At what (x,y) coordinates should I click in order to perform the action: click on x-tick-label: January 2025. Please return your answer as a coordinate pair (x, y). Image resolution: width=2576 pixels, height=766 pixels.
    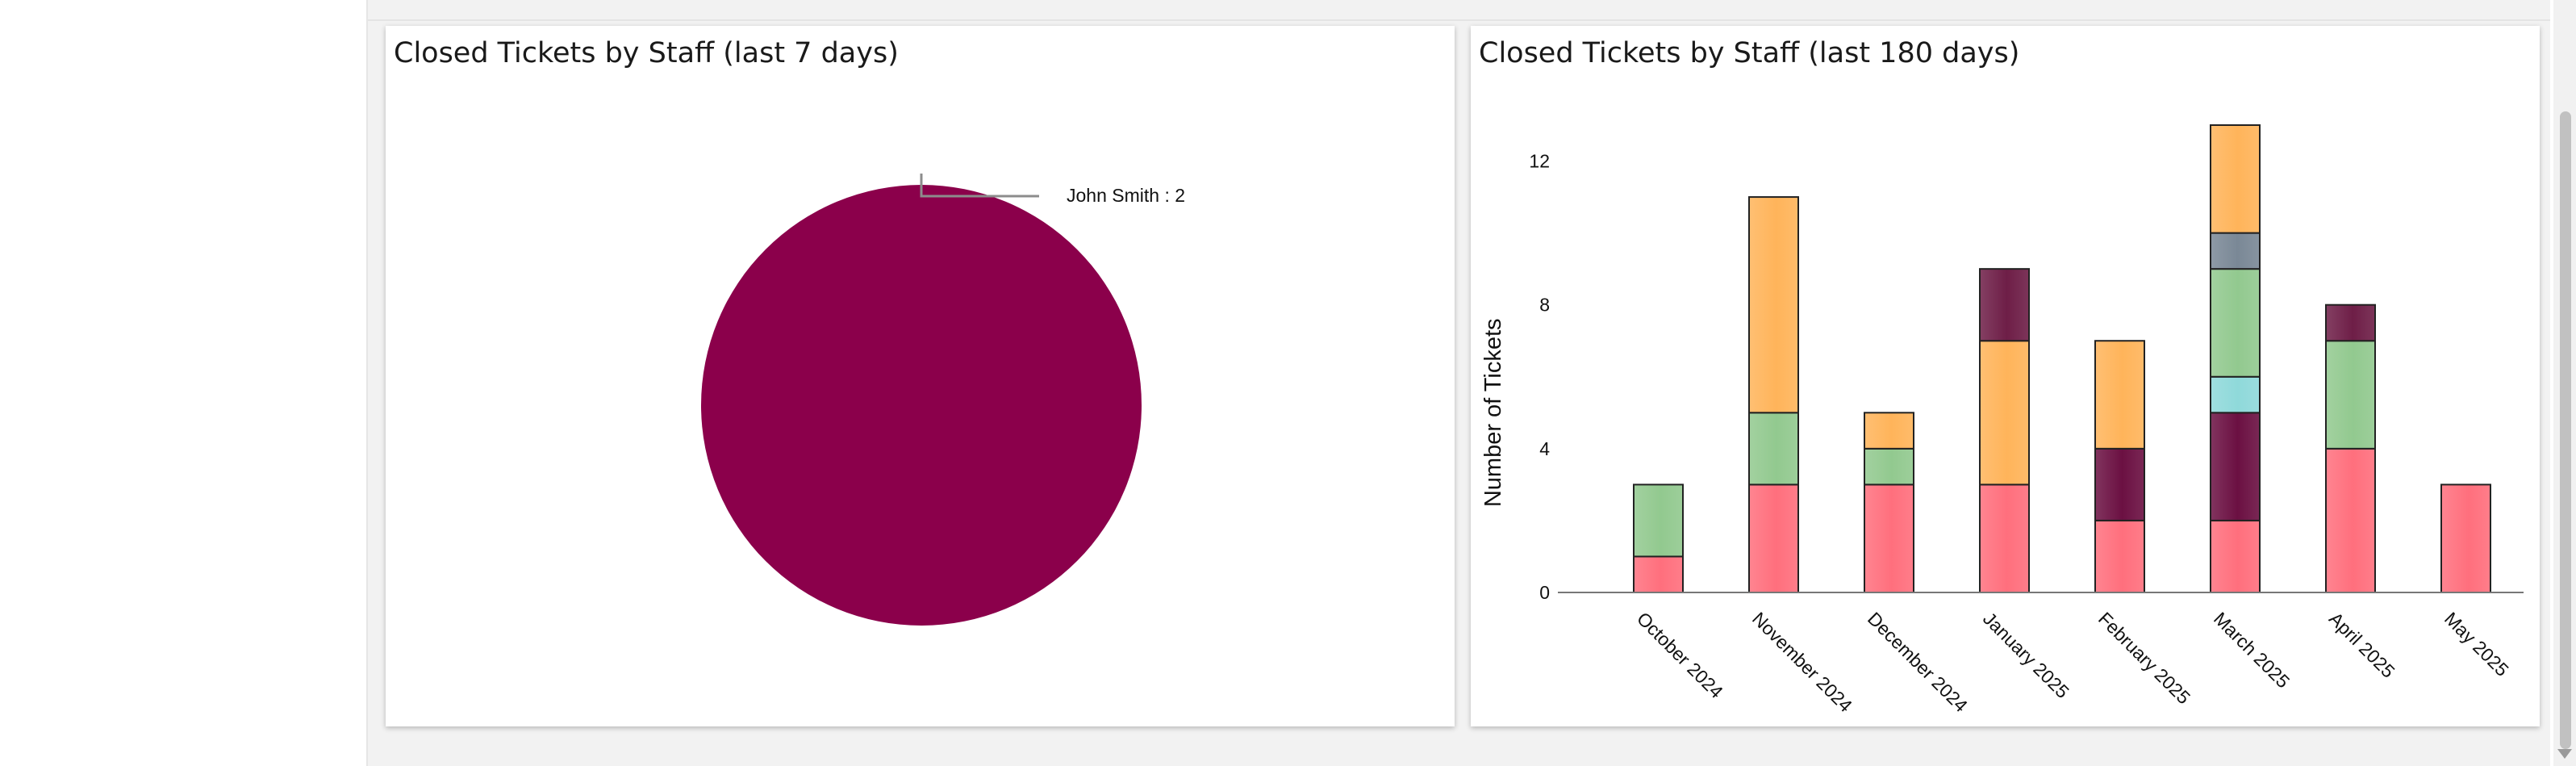
    Looking at the image, I should click on (2026, 655).